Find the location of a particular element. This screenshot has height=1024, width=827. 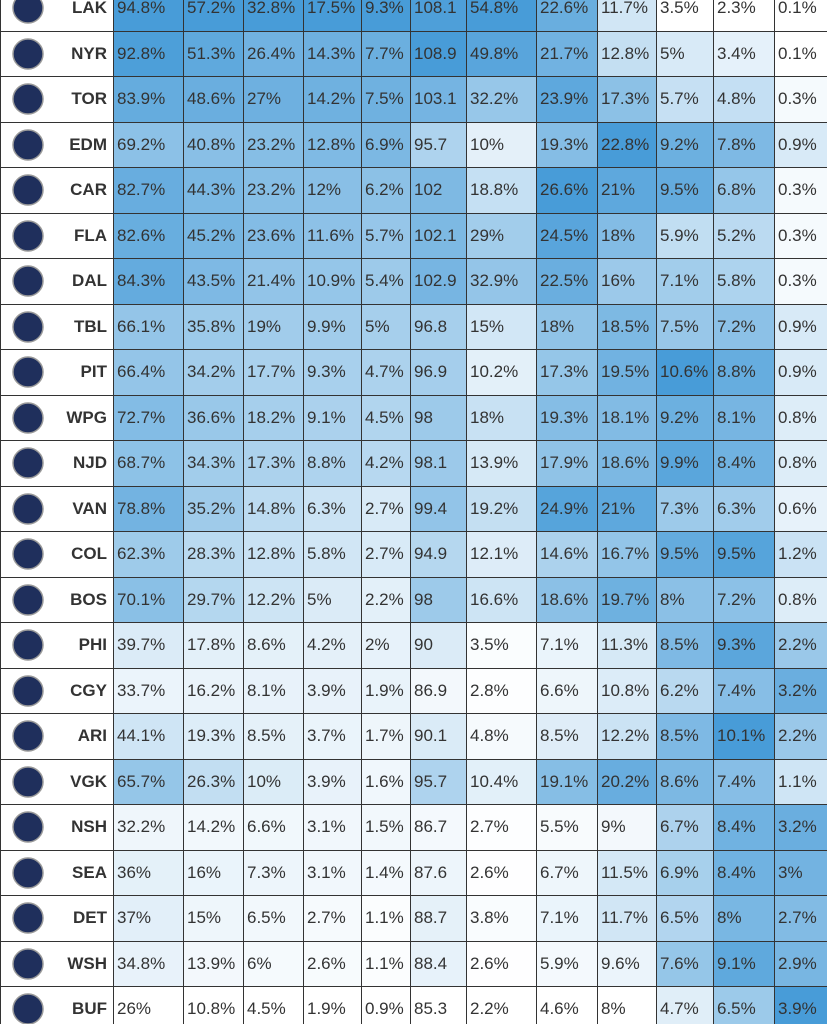

team-abbr: BOS is located at coordinates (88, 599).